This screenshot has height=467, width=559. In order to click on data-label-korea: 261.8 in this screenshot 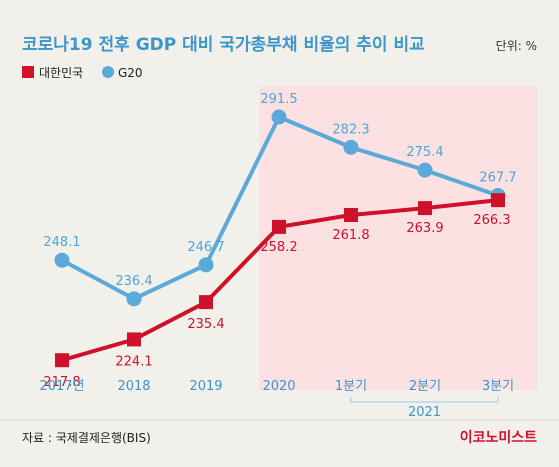, I will do `click(350, 235)`.